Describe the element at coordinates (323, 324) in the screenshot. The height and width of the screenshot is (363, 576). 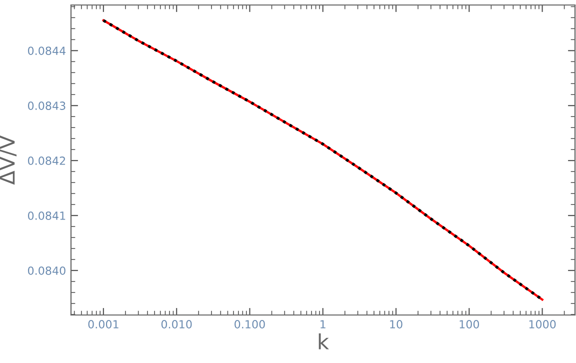
I see `x-tick-label: 1` at that location.